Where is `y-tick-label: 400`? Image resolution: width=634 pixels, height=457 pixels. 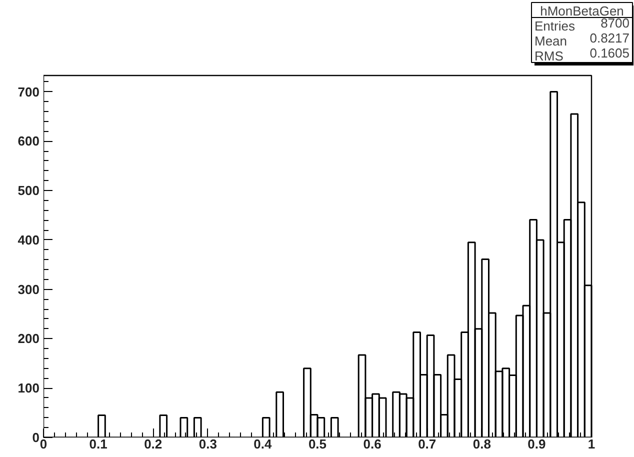 y-tick-label: 400 is located at coordinates (29, 240).